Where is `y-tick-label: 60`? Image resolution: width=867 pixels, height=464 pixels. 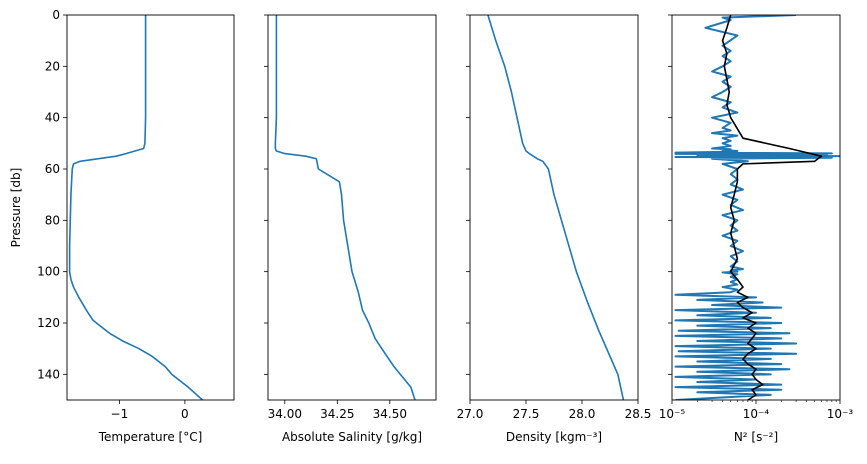
y-tick-label: 60 is located at coordinates (52, 169).